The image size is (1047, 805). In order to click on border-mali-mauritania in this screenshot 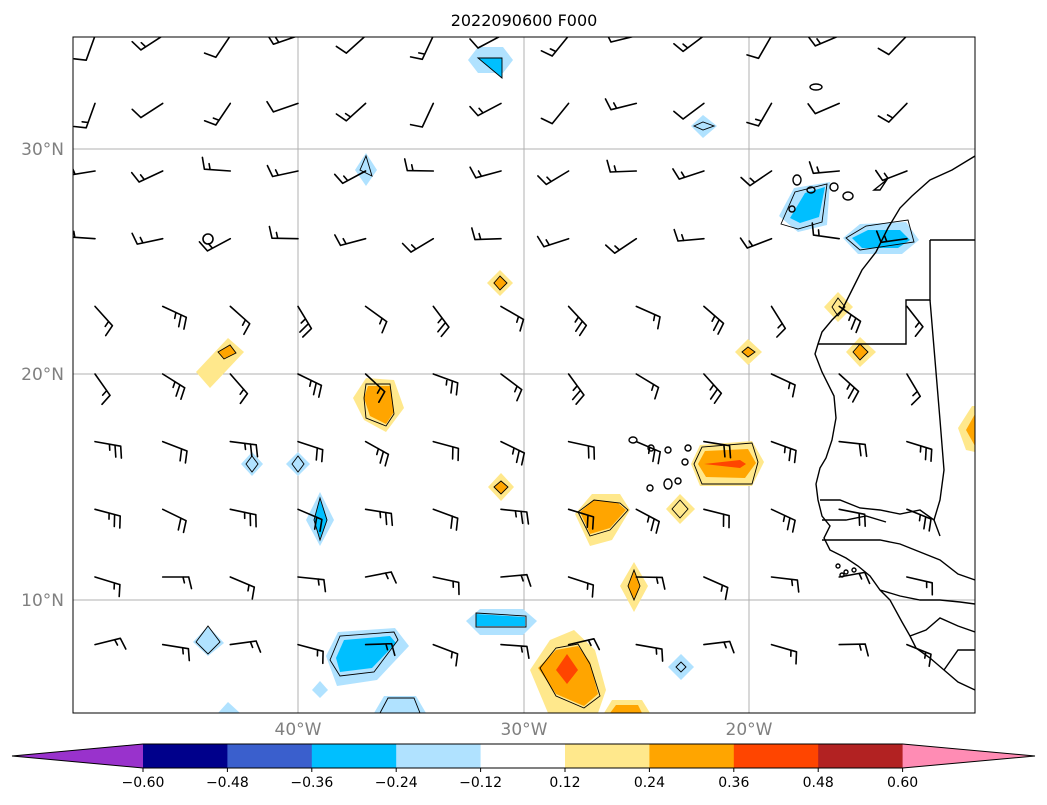, I will do `click(937, 410)`.